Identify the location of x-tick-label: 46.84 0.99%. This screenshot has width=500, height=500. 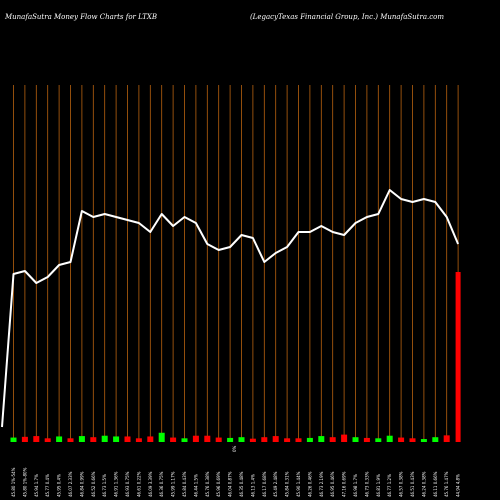
(81, 484).